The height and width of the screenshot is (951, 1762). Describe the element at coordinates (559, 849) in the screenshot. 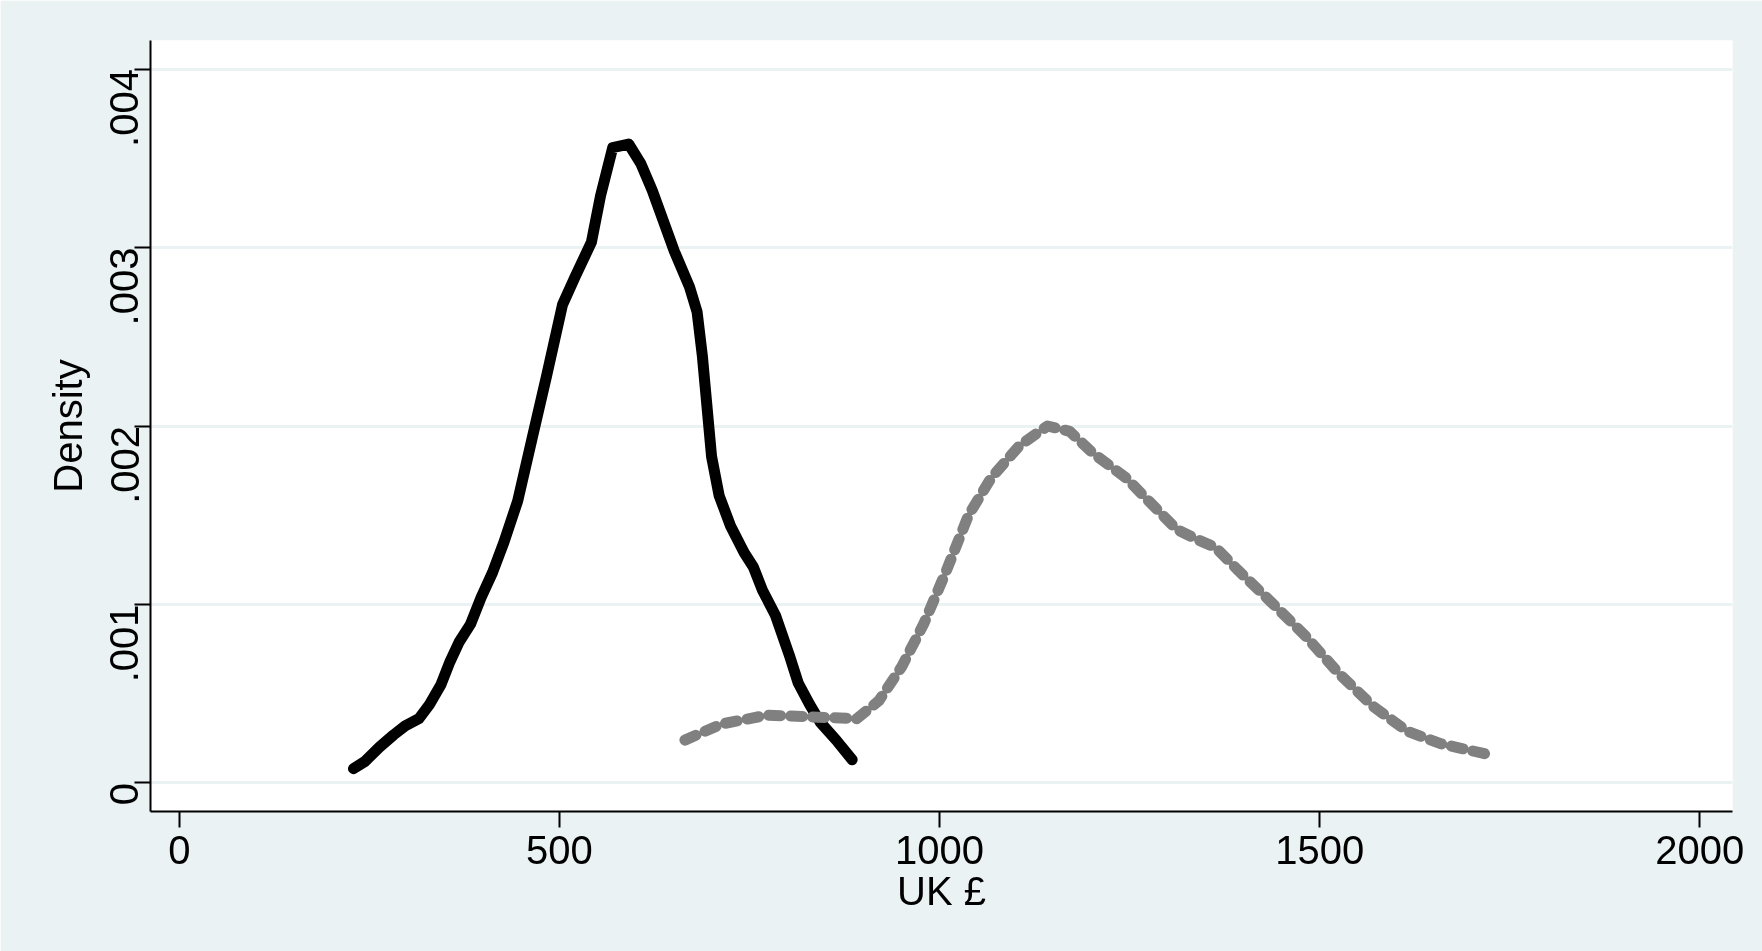

I see `x-tick-label: 500` at that location.